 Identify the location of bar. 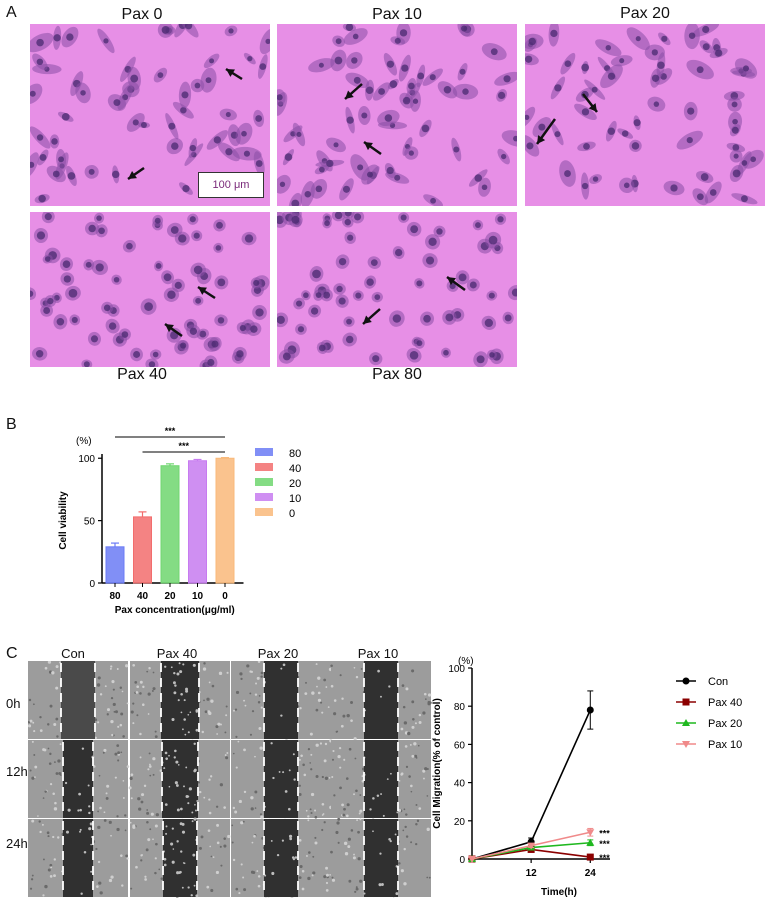
(170, 524).